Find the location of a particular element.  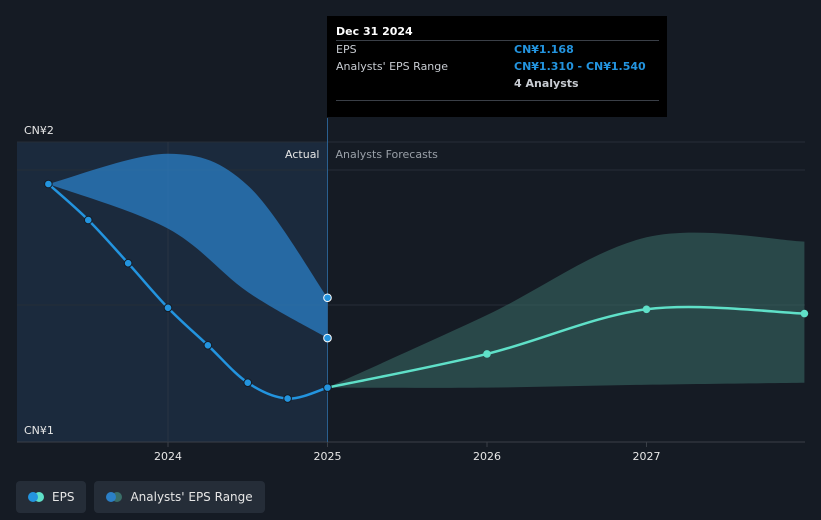

tooltip-eps-label: EPS is located at coordinates (346, 49).